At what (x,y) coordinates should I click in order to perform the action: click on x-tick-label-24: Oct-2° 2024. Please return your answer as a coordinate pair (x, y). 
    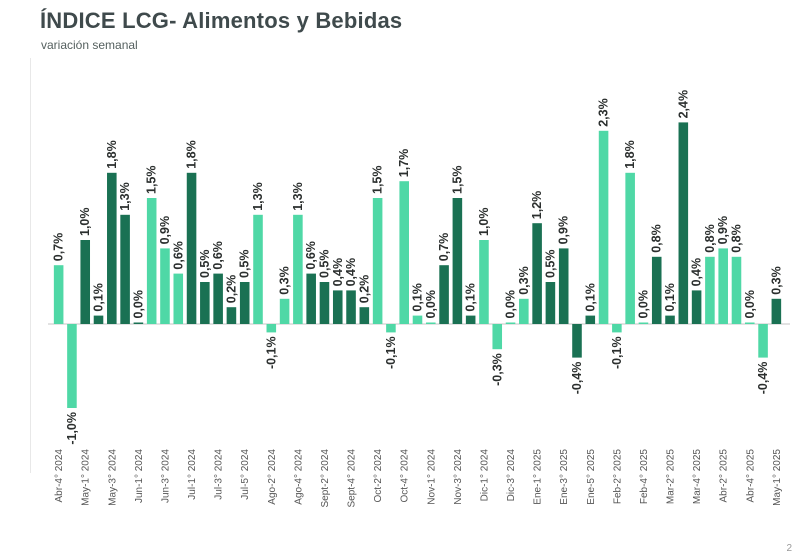
    Looking at the image, I should click on (378, 476).